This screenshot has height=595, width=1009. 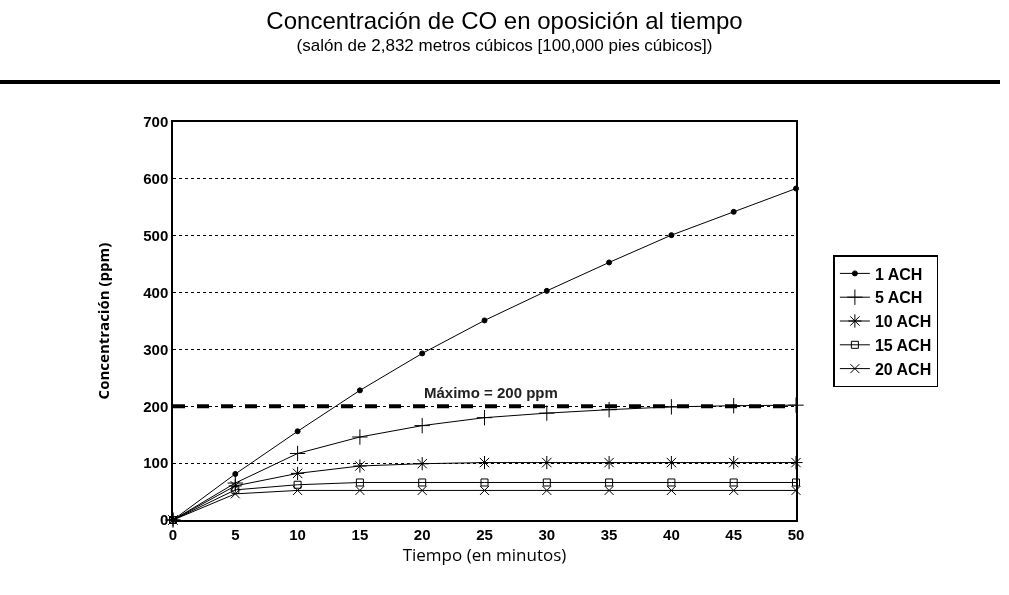 I want to click on x-tick-label: 25, so click(x=484, y=534).